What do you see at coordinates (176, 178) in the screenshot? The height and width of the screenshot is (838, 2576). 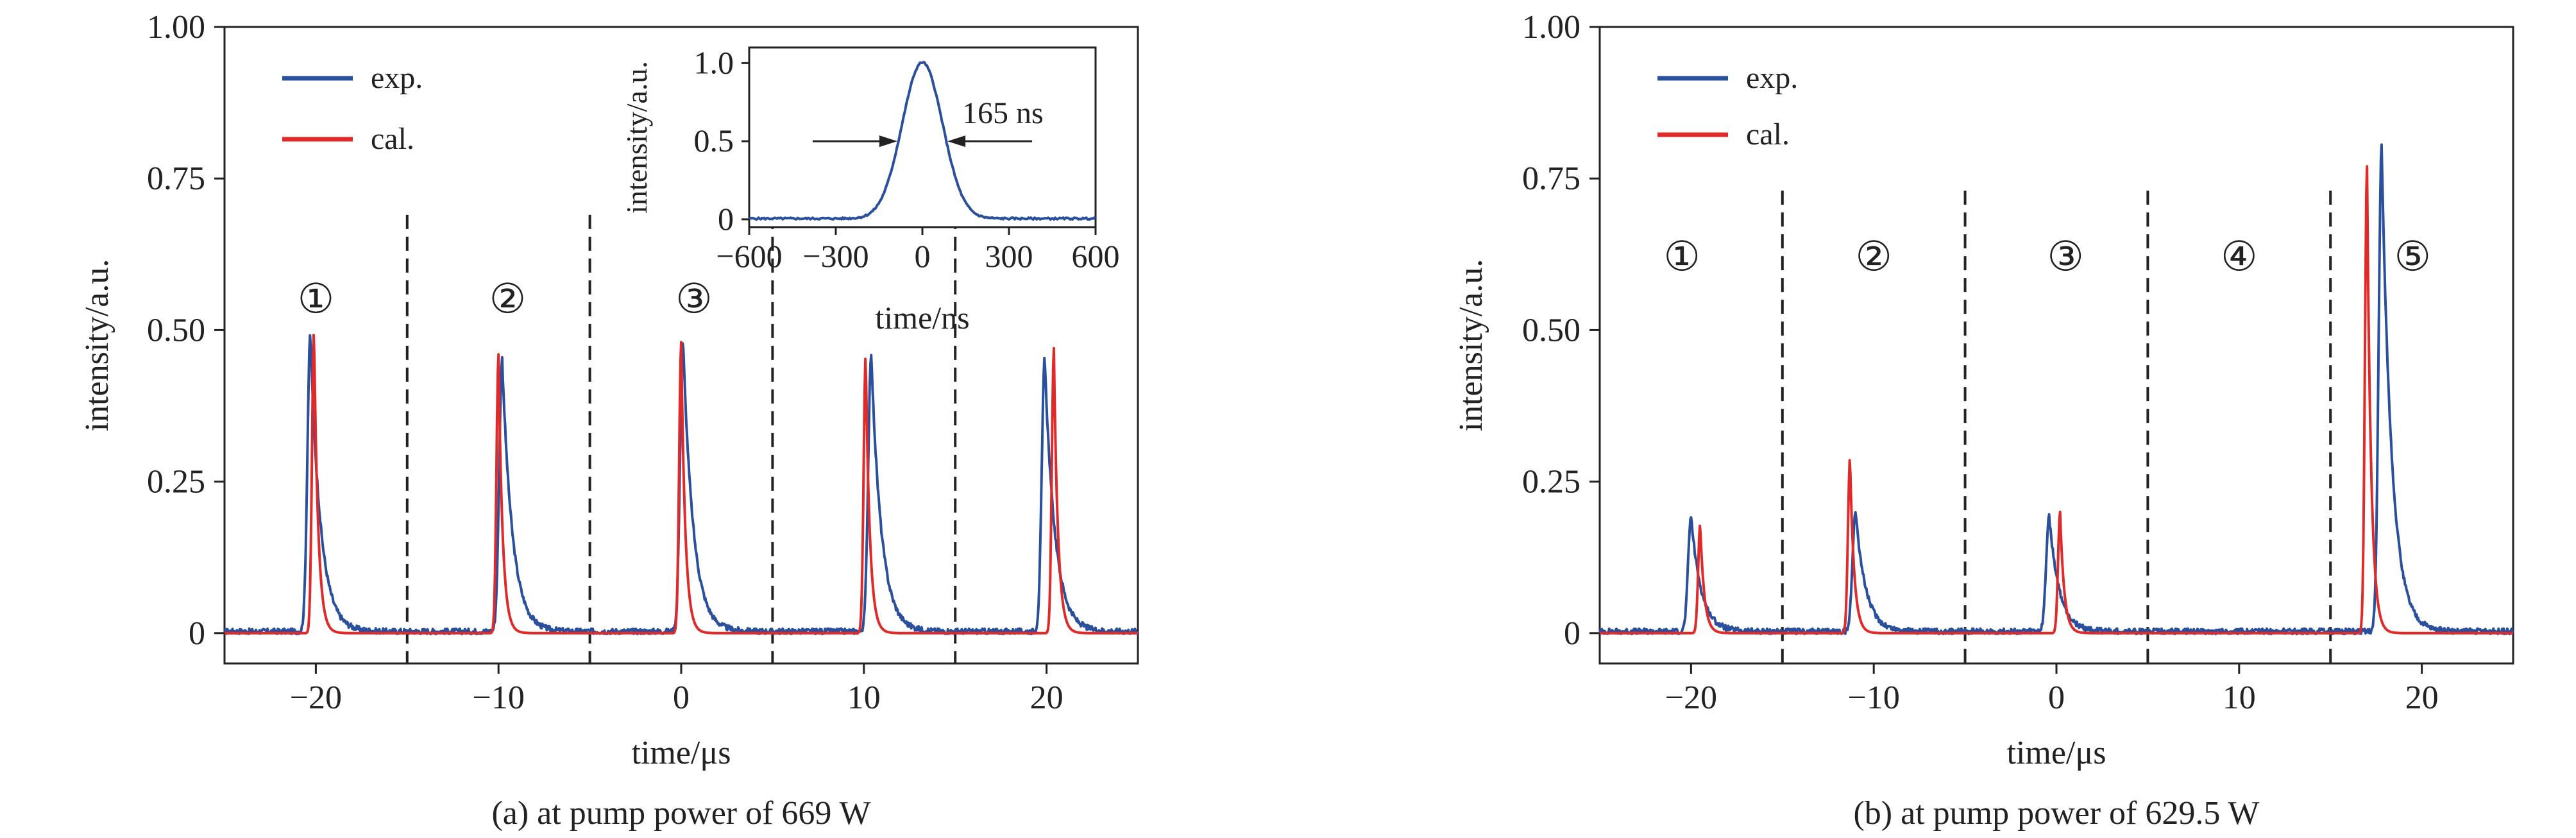 I see `panel-a-ytick-label: 0.75` at bounding box center [176, 178].